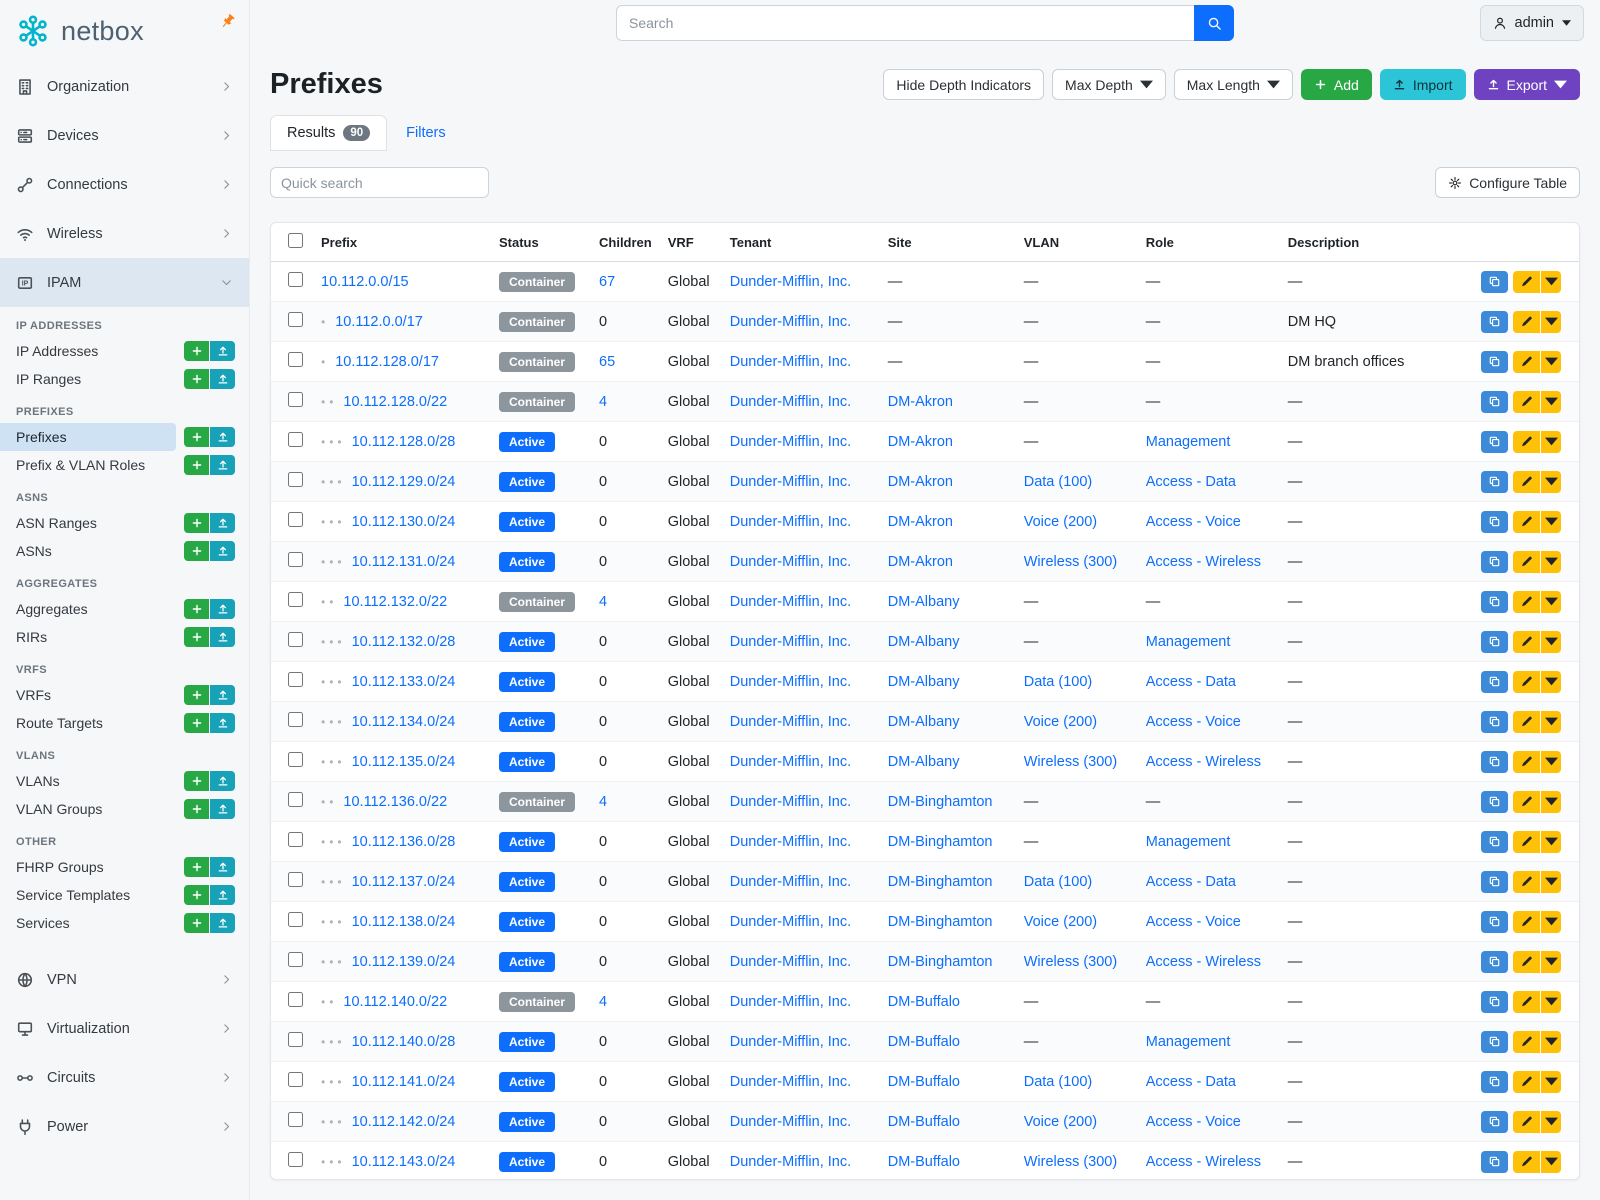 This screenshot has width=1600, height=1200. What do you see at coordinates (124, 233) in the screenshot?
I see `sidebar-item-wireless: Wireless` at bounding box center [124, 233].